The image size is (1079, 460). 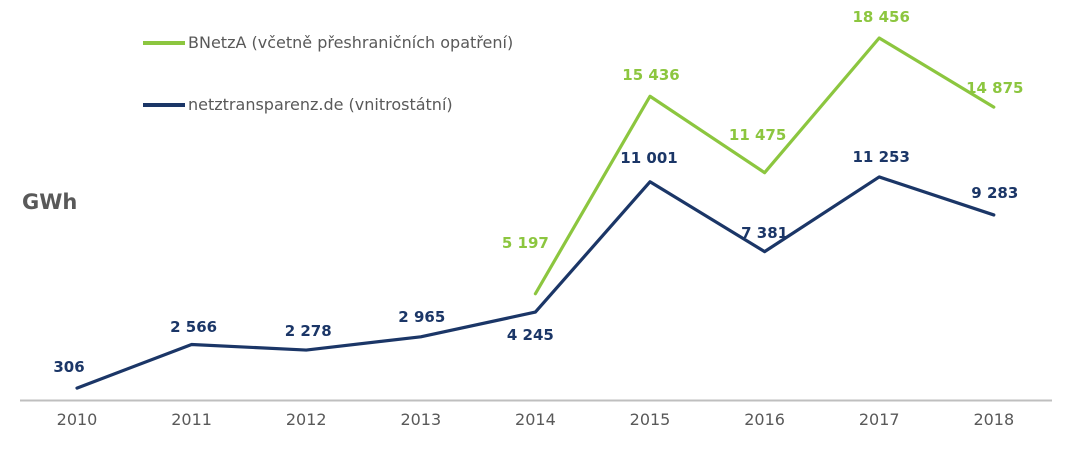 I want to click on legend-label-bnetza: BNetzA (včetně přeshraničních opatření), so click(x=351, y=42).